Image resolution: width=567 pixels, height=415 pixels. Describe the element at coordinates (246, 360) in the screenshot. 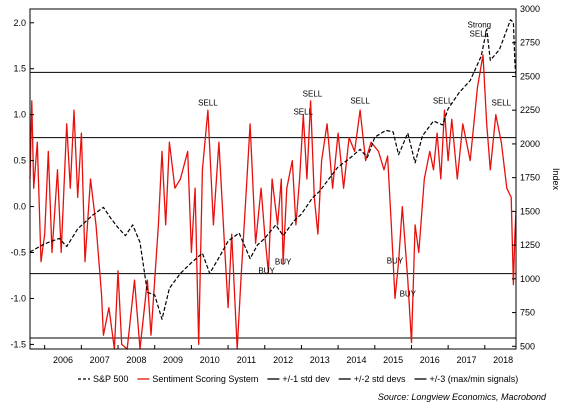

I see `x-tick-label: 2011` at that location.